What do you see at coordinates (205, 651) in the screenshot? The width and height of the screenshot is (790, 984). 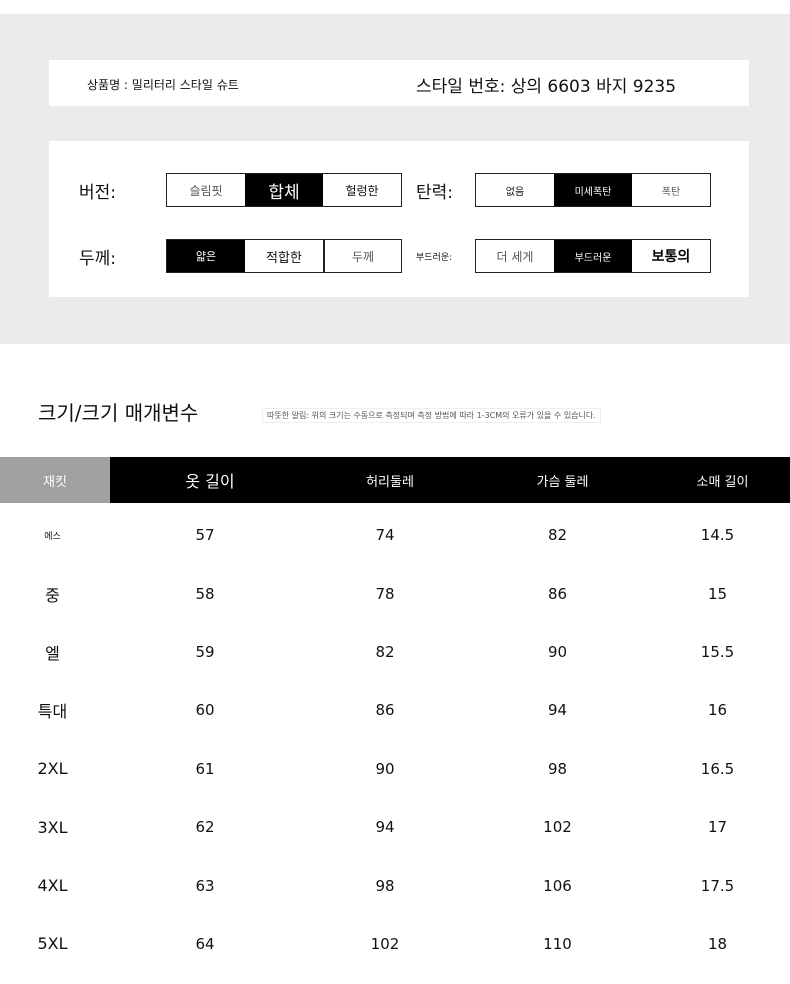 I see `table-cell: 59` at bounding box center [205, 651].